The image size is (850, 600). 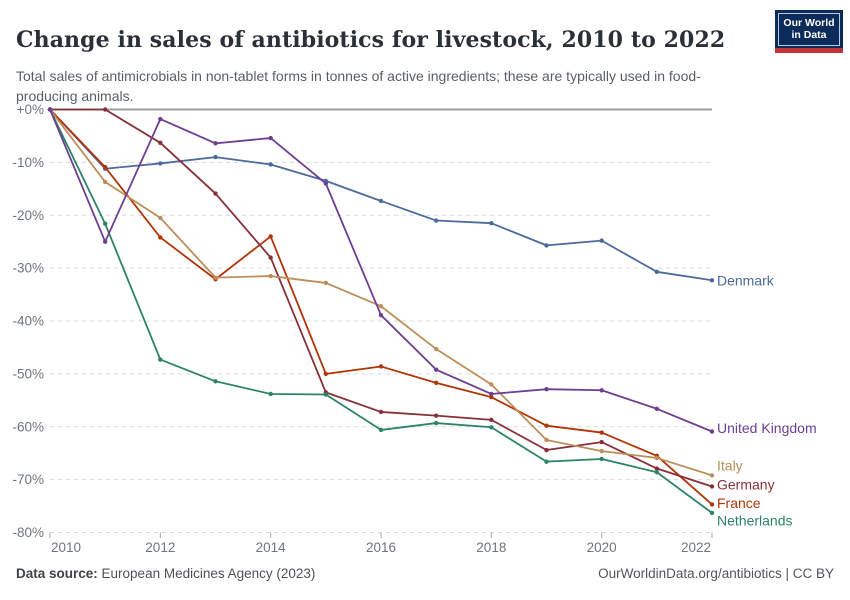 I want to click on owid-logo: Our World in Data, so click(x=809, y=31).